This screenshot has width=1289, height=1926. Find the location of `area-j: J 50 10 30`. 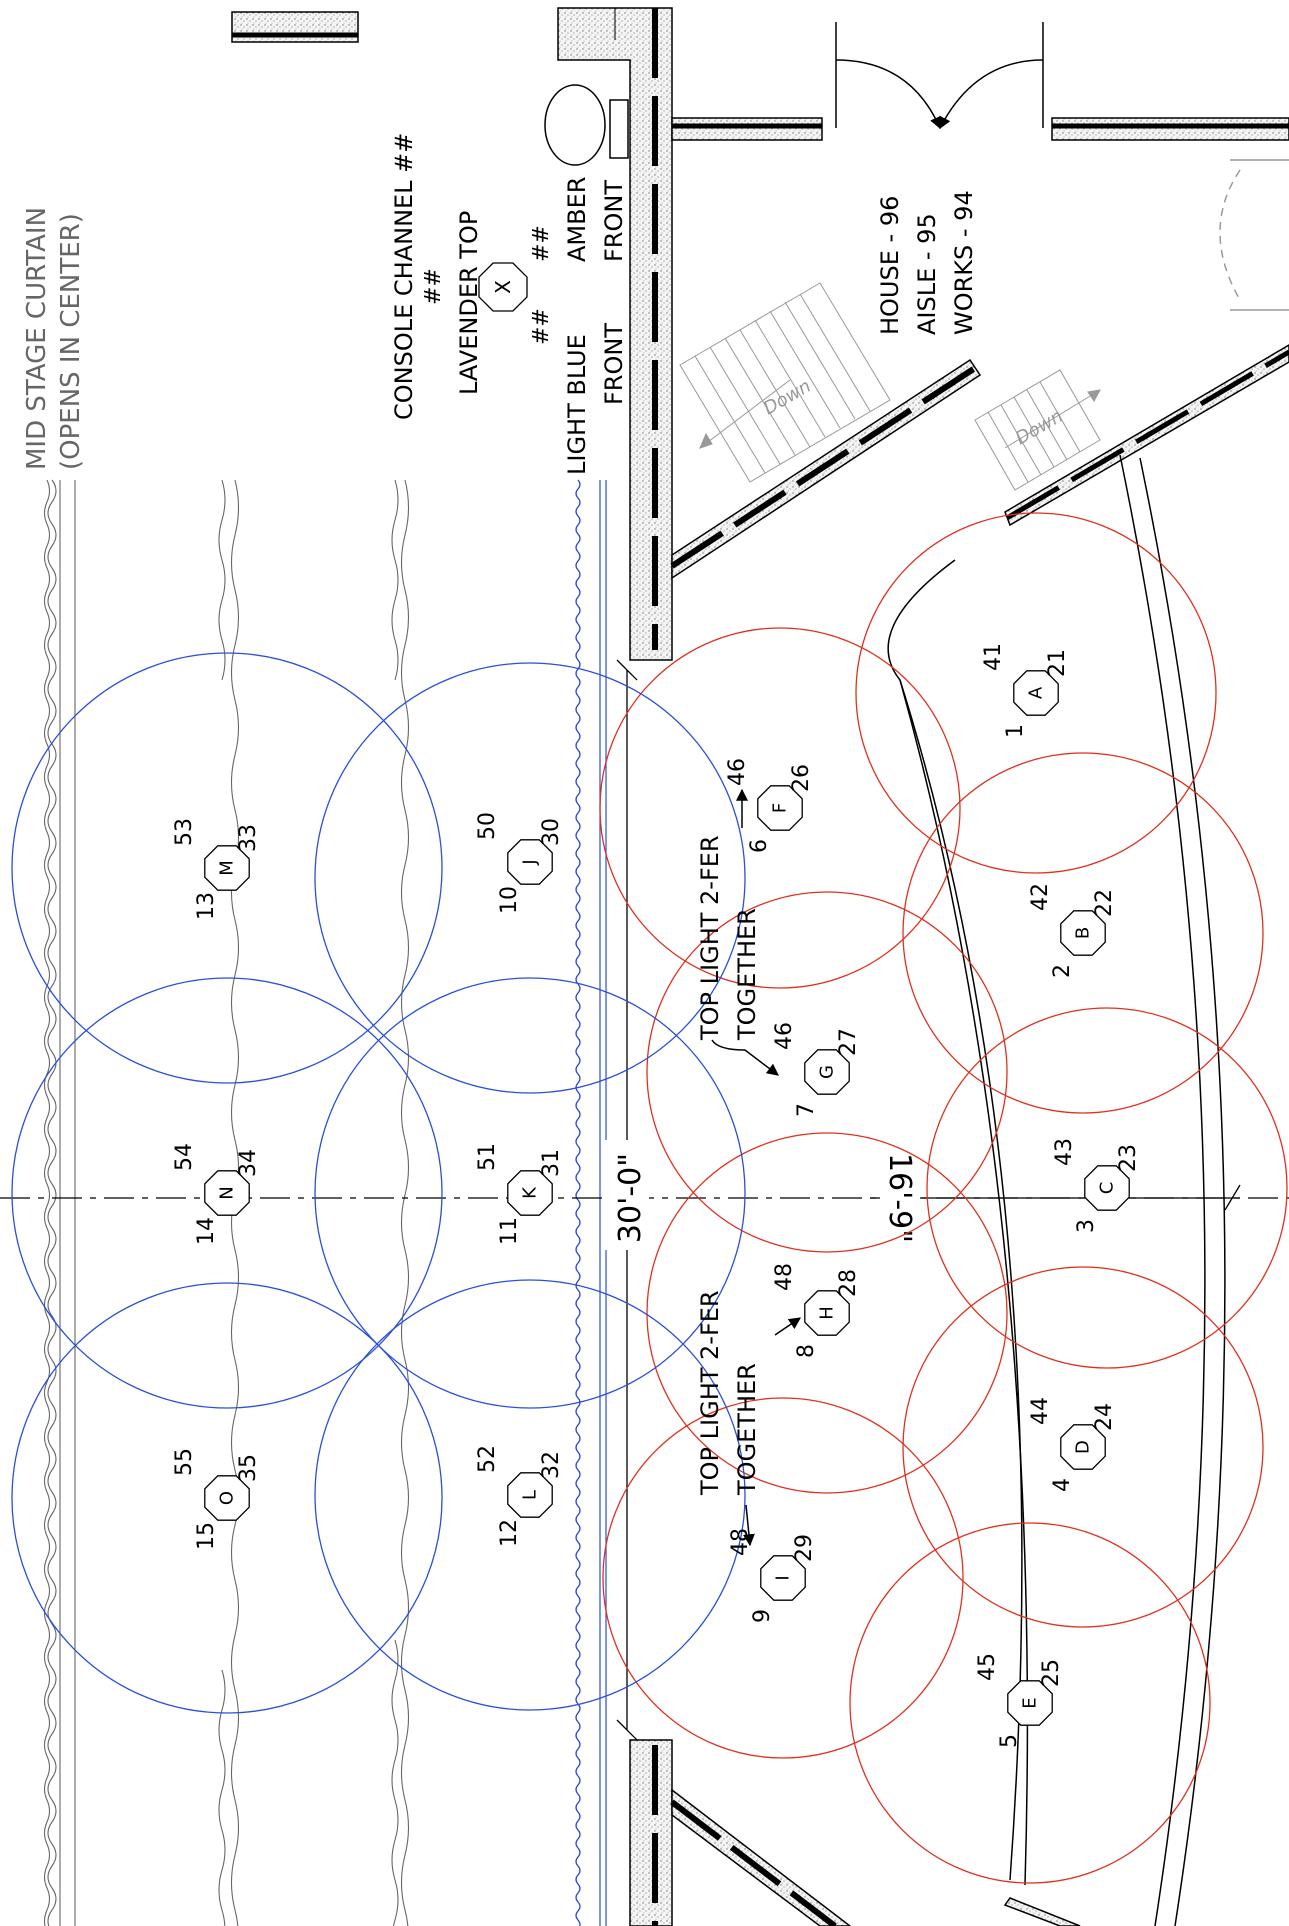

area-j: J 50 10 30 is located at coordinates (519, 863).